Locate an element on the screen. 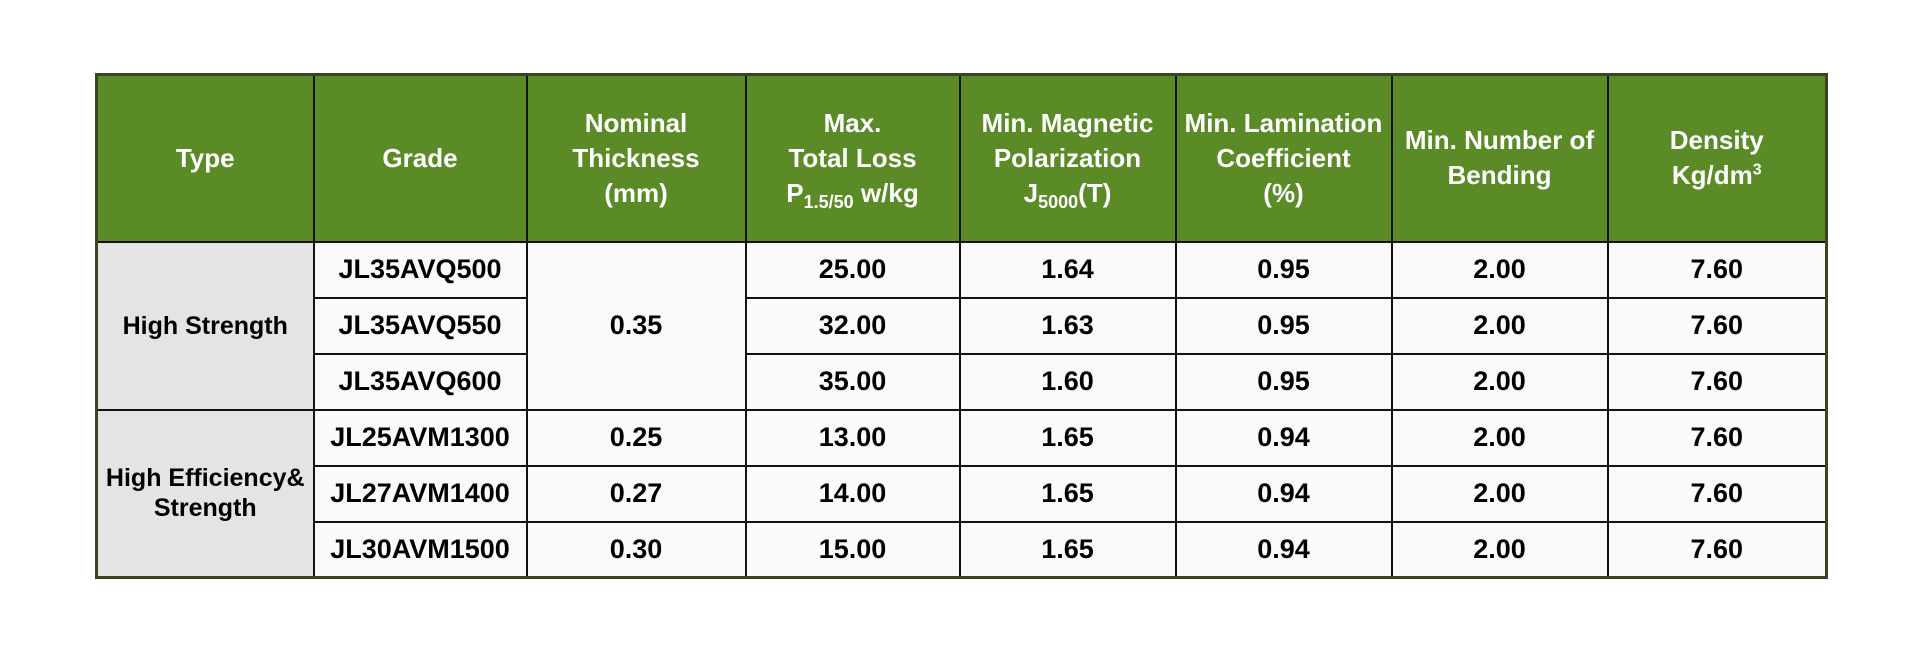 The width and height of the screenshot is (1920, 660). loss-symbol: P is located at coordinates (795, 192).